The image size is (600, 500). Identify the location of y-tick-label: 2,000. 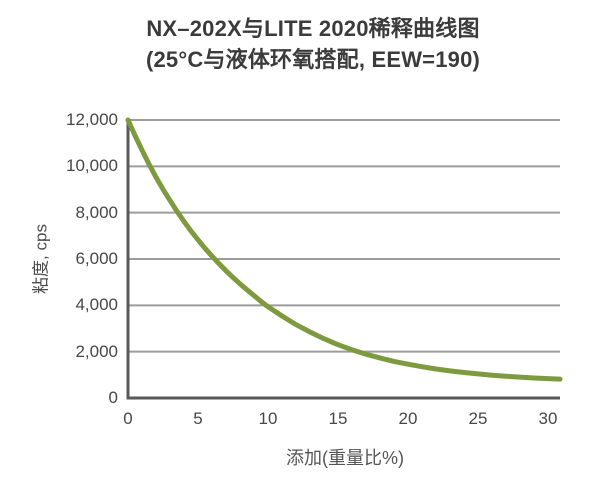
(96, 351).